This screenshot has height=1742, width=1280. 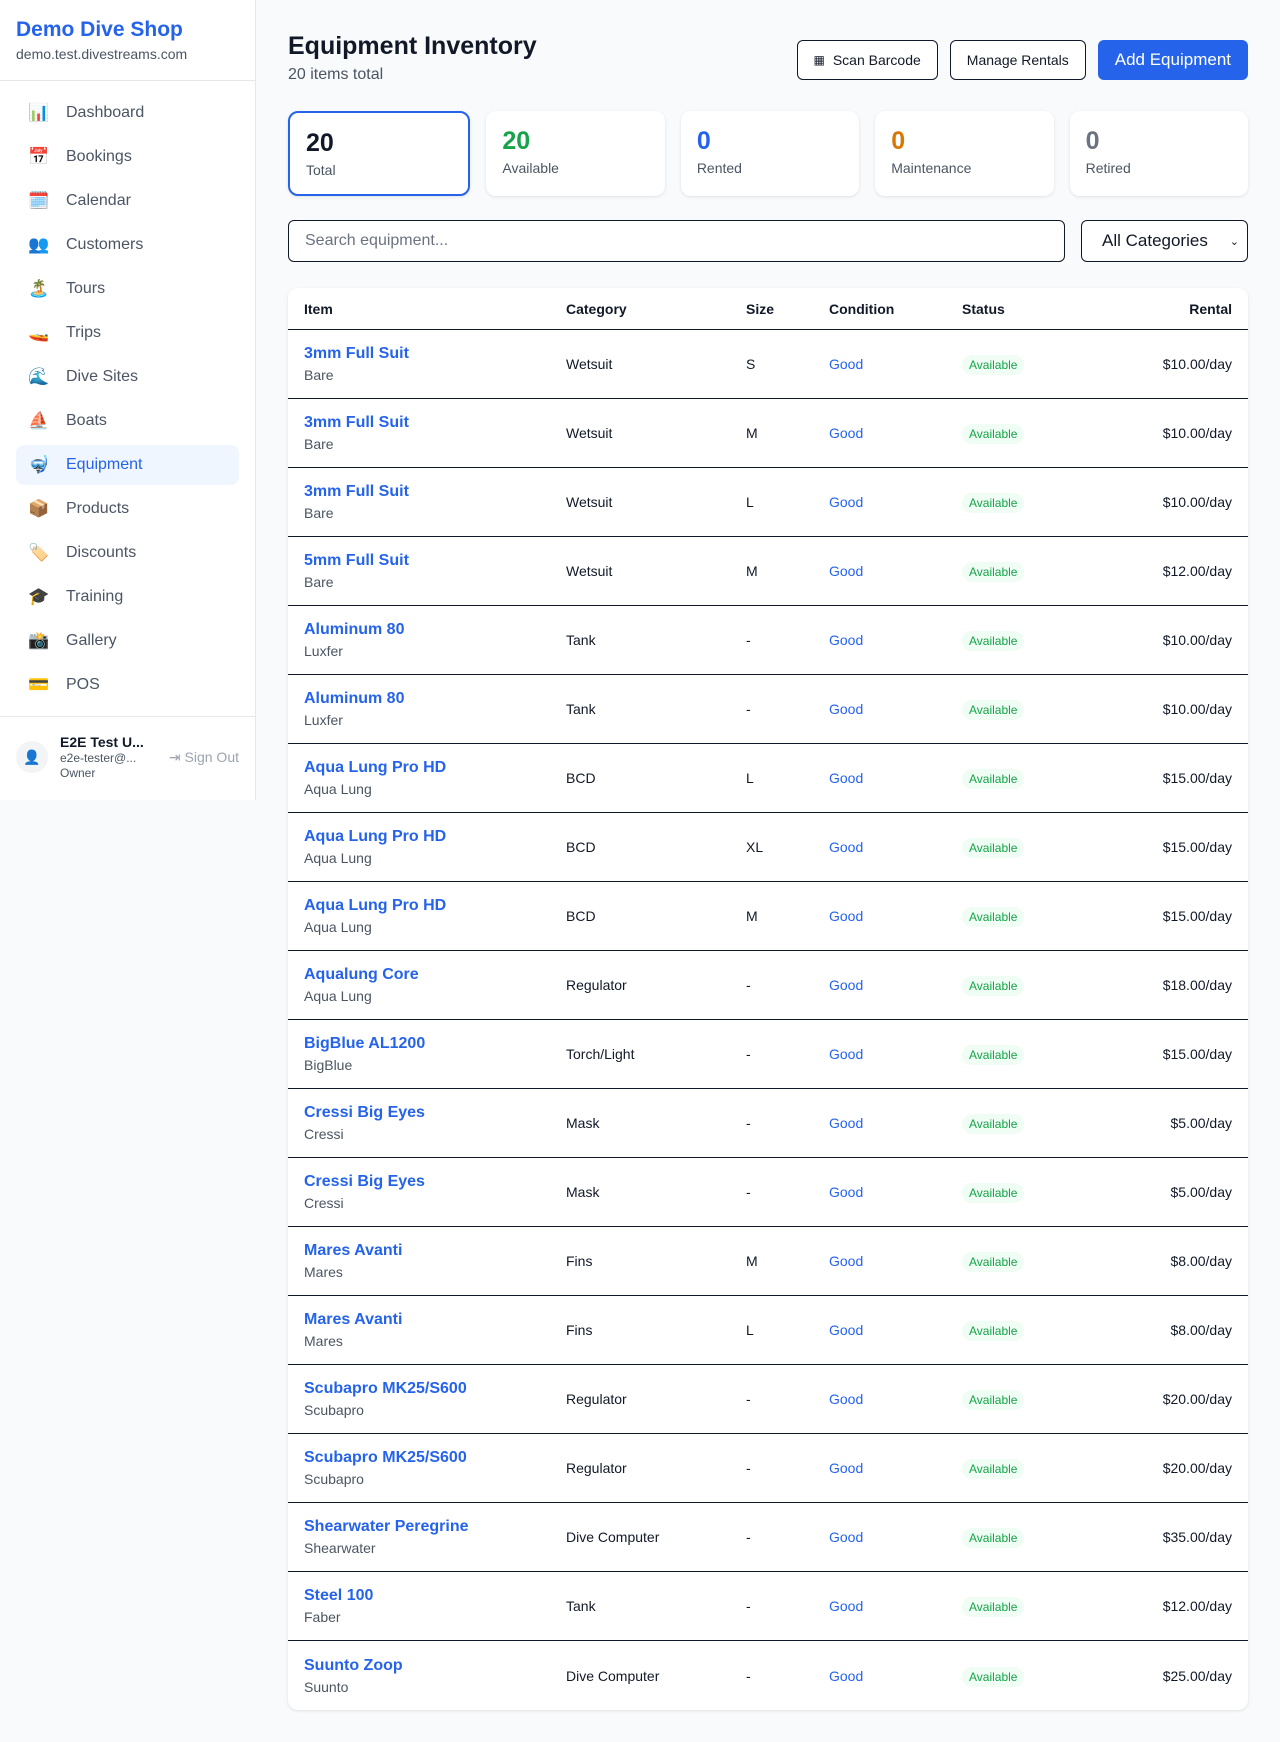 I want to click on item-name-link: 5mm Full Suit, so click(x=356, y=560).